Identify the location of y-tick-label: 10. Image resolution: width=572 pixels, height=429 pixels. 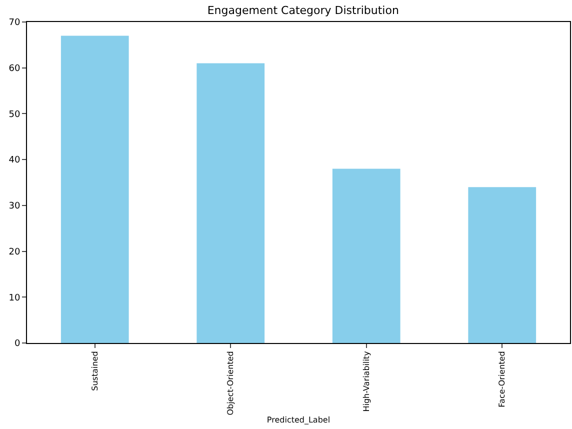
(14, 298).